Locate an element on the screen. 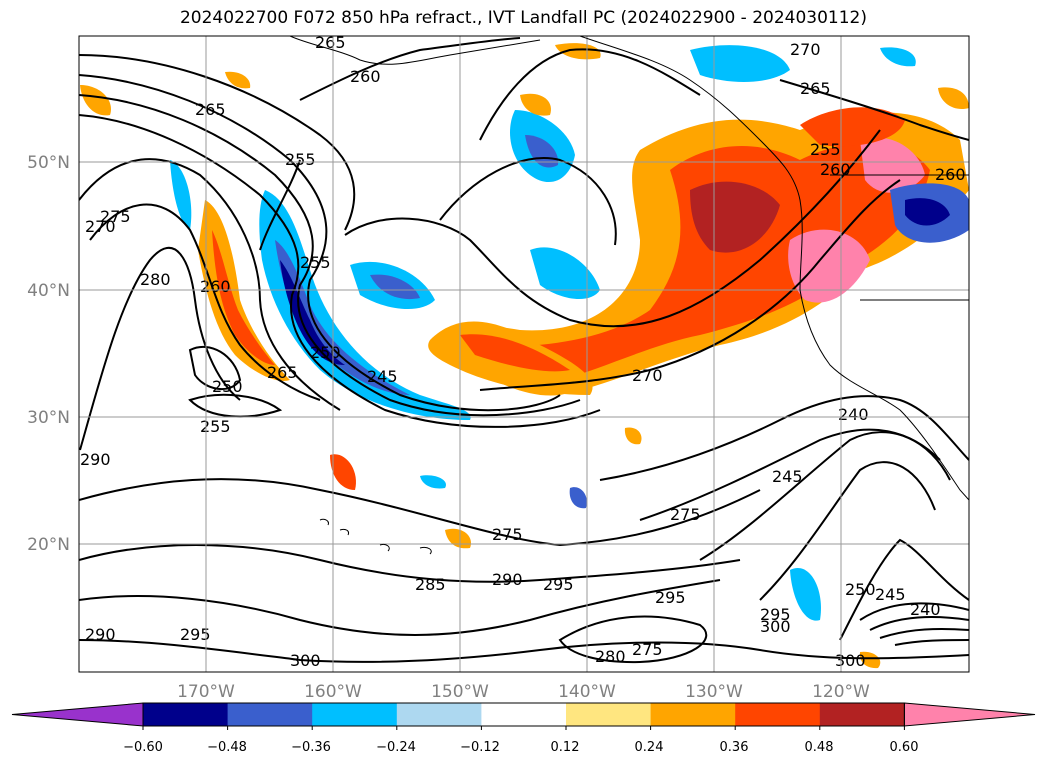 Image resolution: width=1047 pixels, height=765 pixels. colorbar-extend-low is located at coordinates (77, 714).